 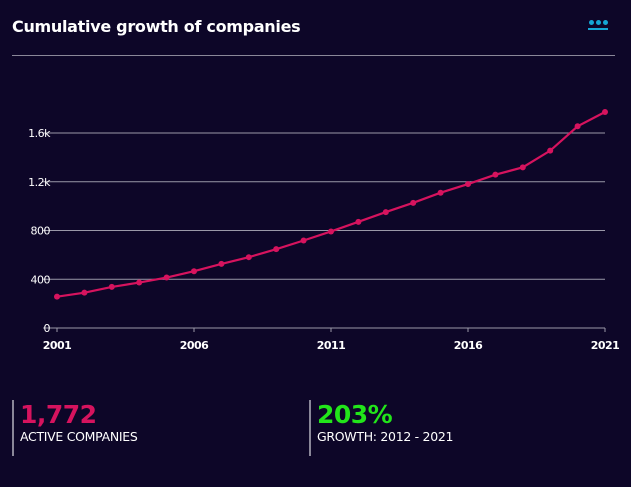 I want to click on y-tick-label: 400, so click(x=41, y=279).